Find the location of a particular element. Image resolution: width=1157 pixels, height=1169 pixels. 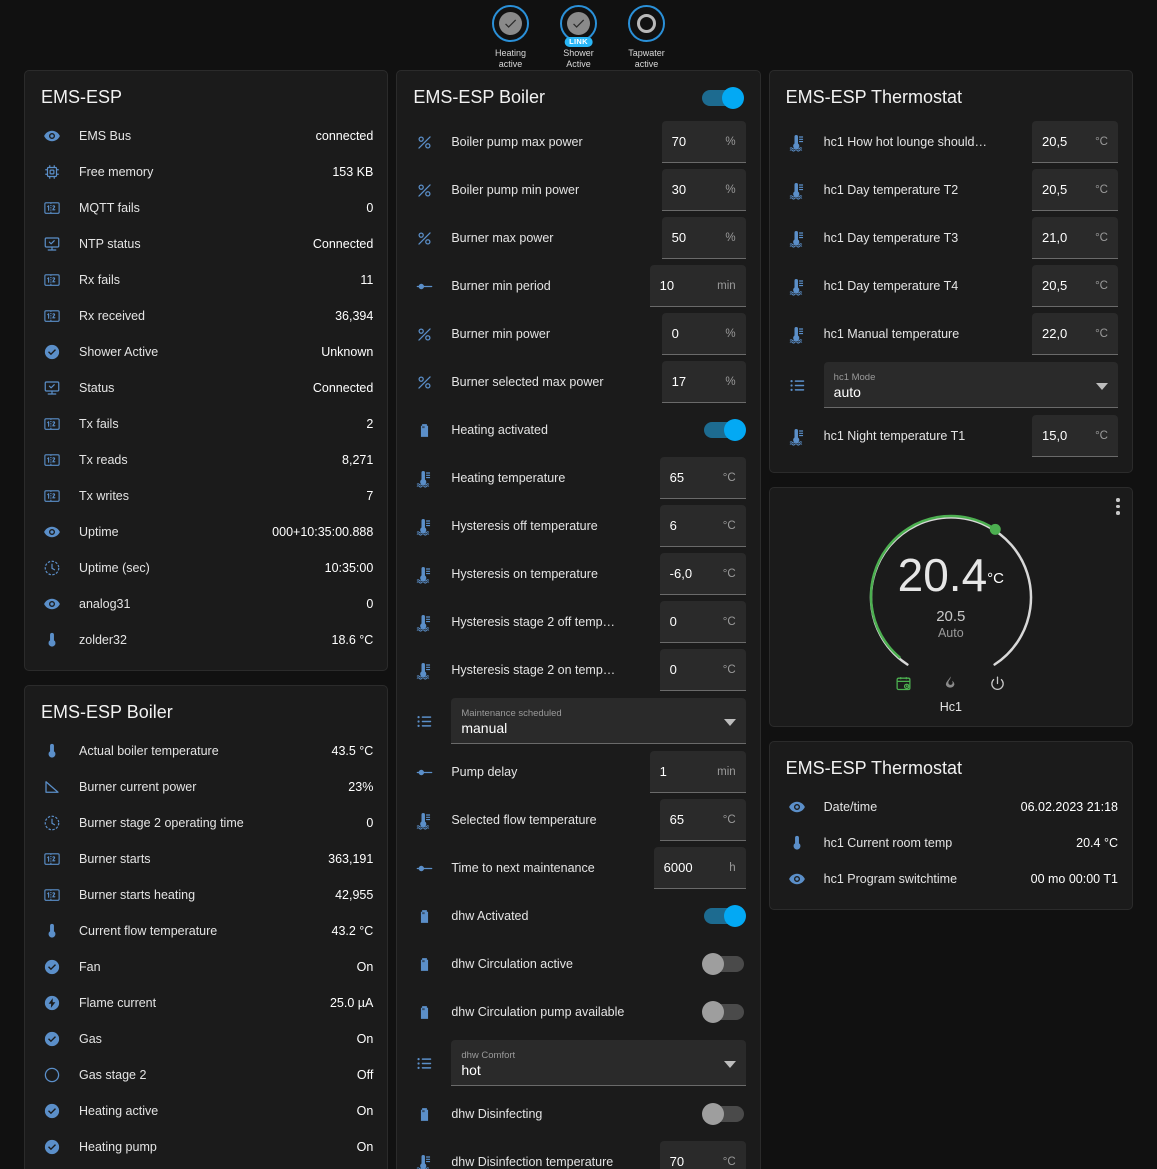

row-label: Heating temperature is located at coordinates (508, 478).